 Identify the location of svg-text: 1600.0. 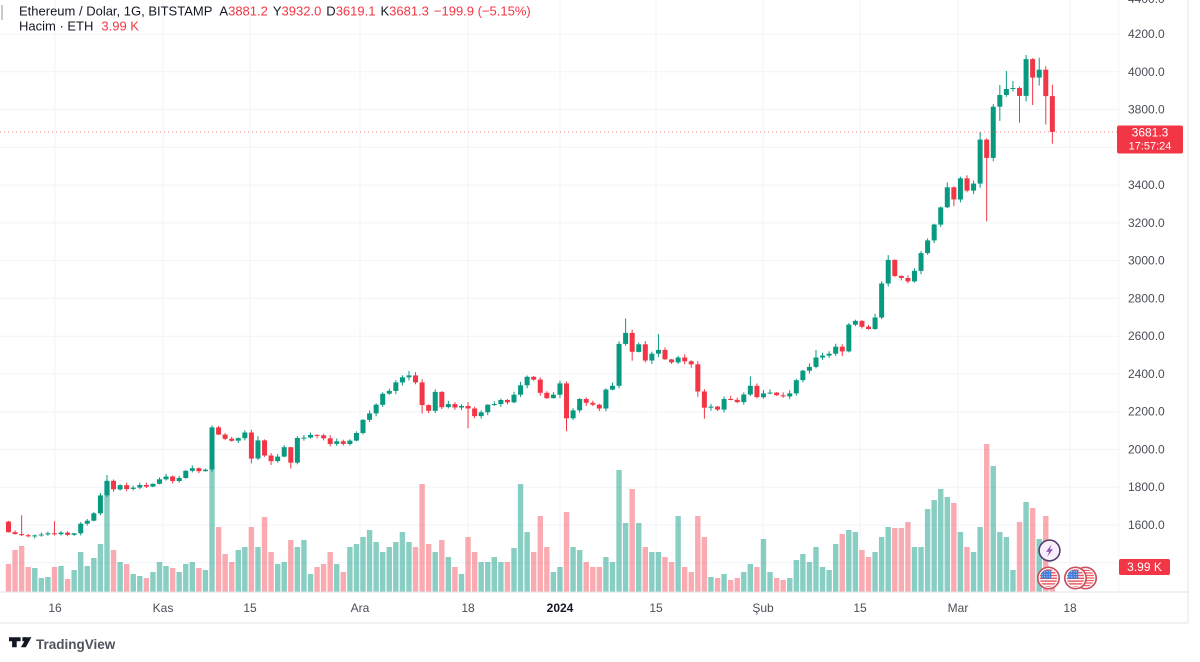
(1146, 525).